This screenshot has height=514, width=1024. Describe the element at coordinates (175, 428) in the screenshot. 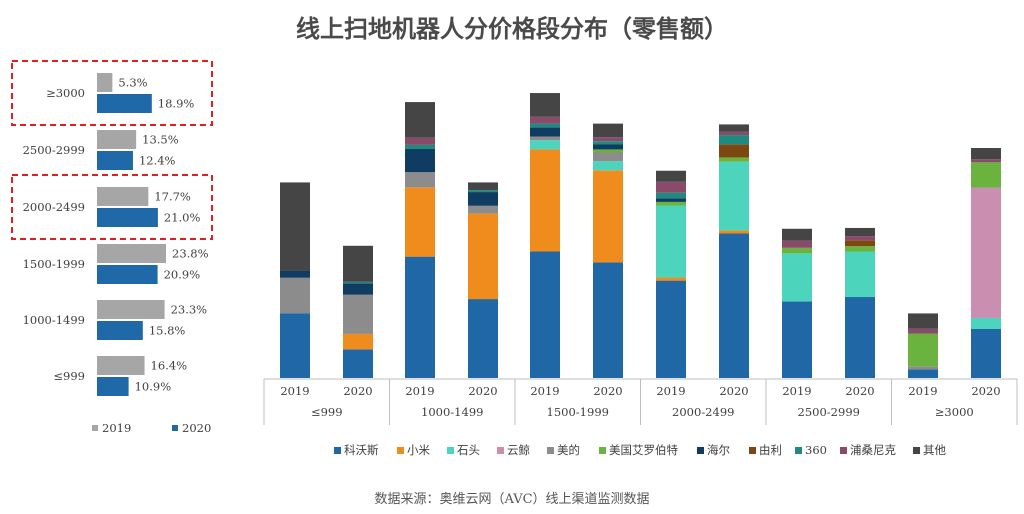

I see `legend-swatch-2020` at that location.